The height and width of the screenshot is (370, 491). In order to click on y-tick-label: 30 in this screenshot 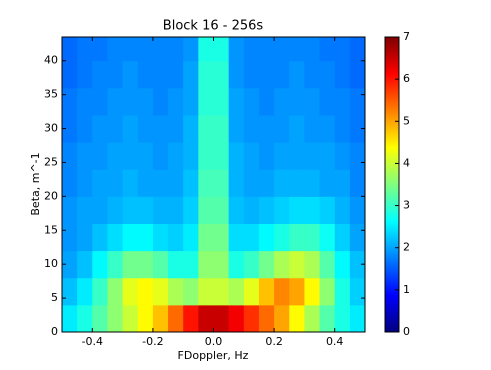, I will do `click(51, 128)`.